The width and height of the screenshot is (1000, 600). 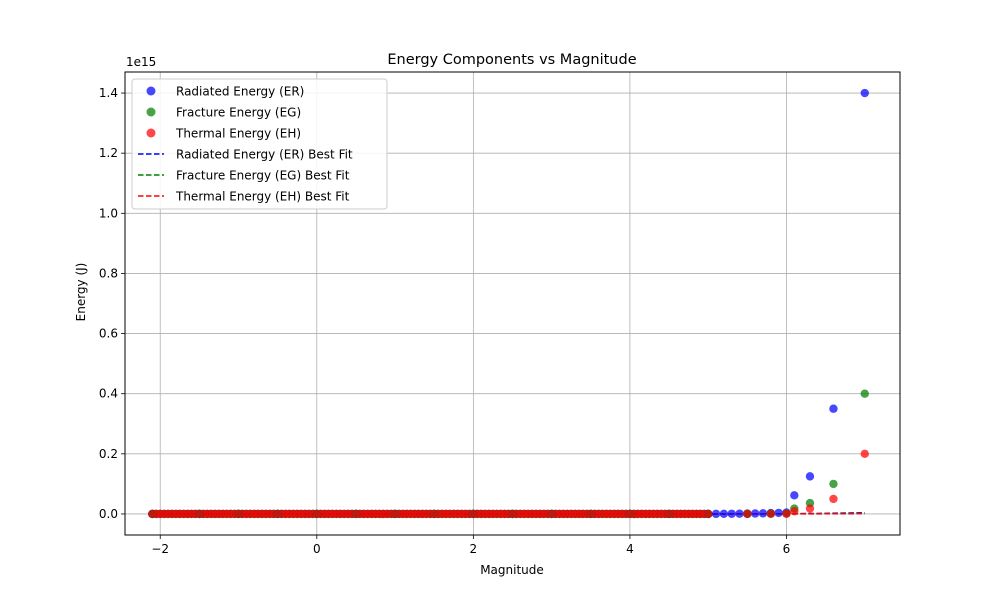 What do you see at coordinates (264, 155) in the screenshot?
I see `legend-label: Radiated Energy (ER) Best Fit` at bounding box center [264, 155].